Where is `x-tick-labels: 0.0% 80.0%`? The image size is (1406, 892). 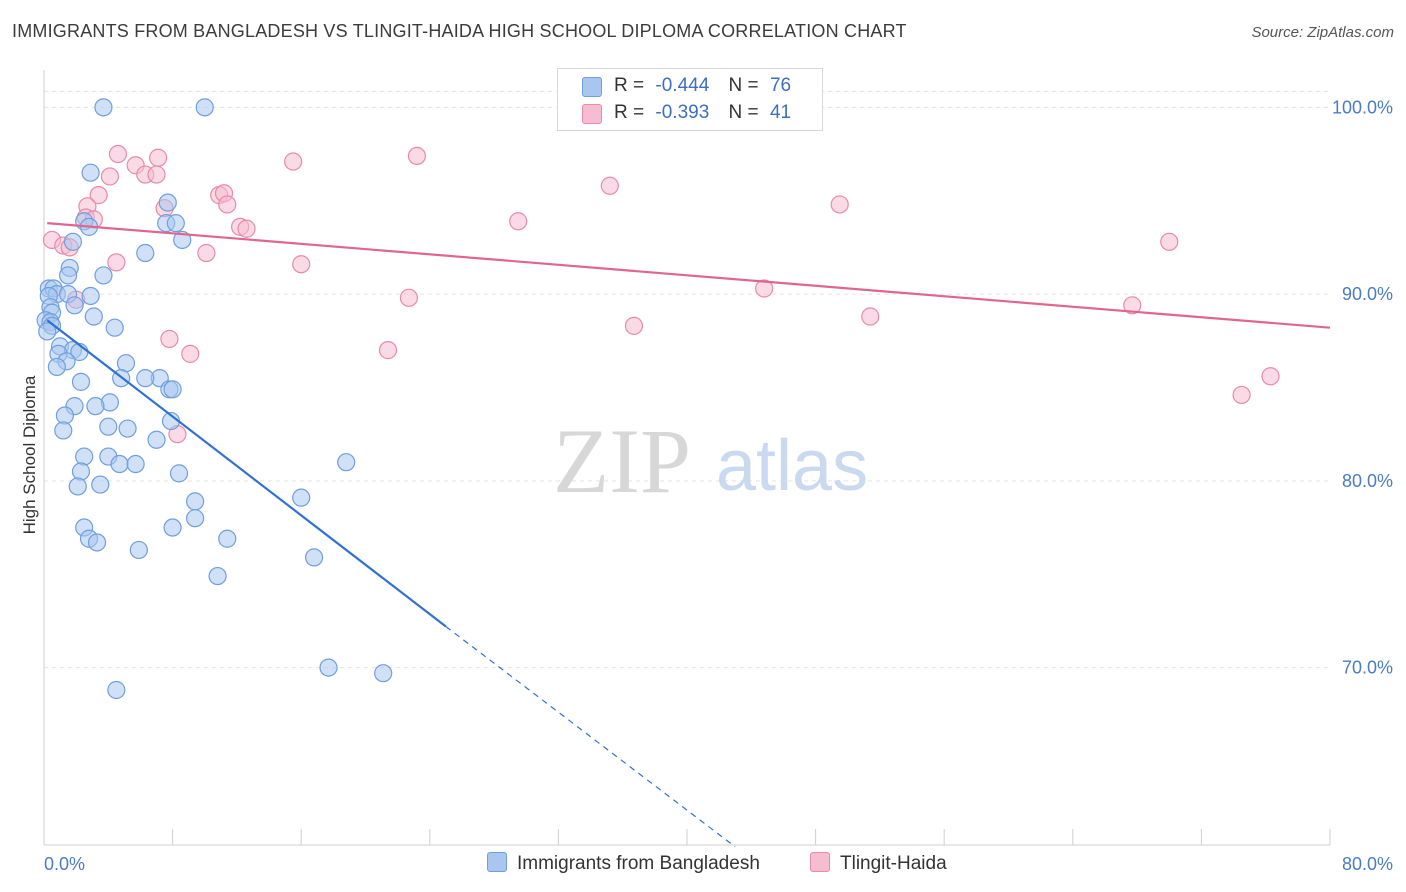
x-tick-labels: 0.0% 80.0% is located at coordinates (718, 864).